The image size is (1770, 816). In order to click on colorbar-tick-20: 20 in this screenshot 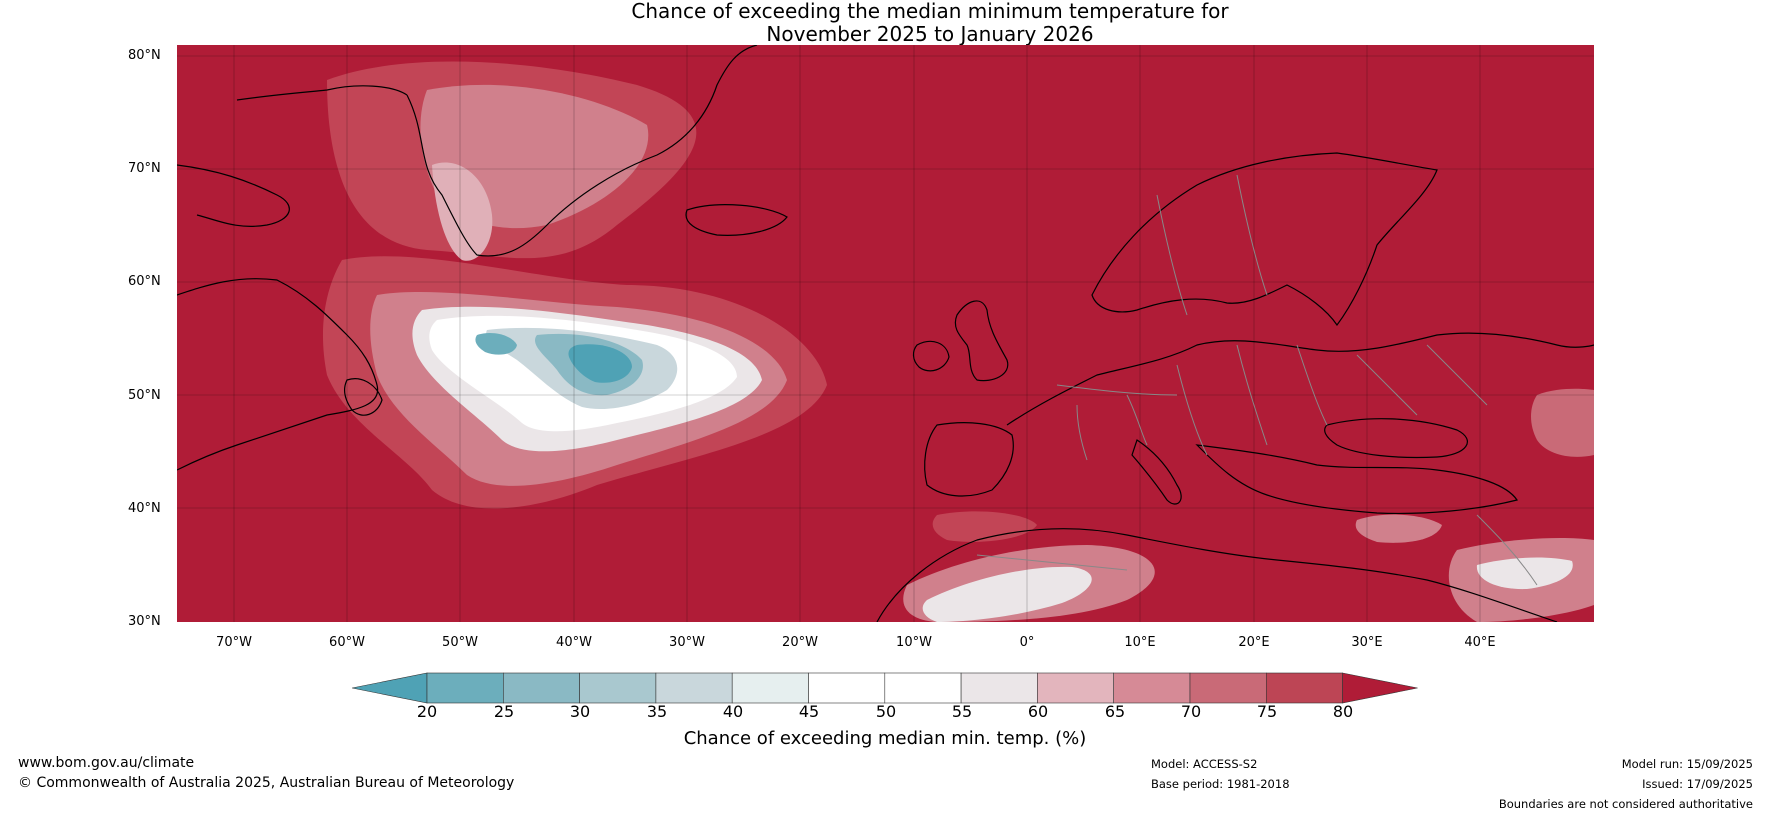, I will do `click(427, 711)`.